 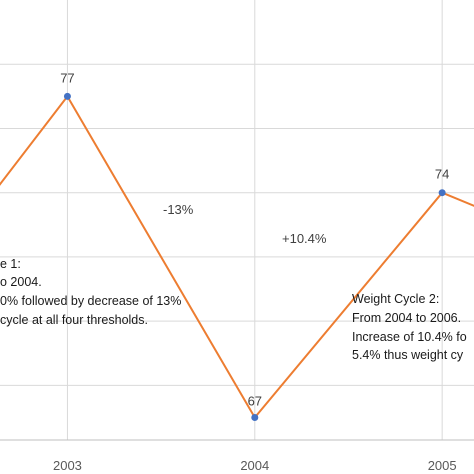 I want to click on annotation-line: Increase of 10.4% fo, so click(x=409, y=337).